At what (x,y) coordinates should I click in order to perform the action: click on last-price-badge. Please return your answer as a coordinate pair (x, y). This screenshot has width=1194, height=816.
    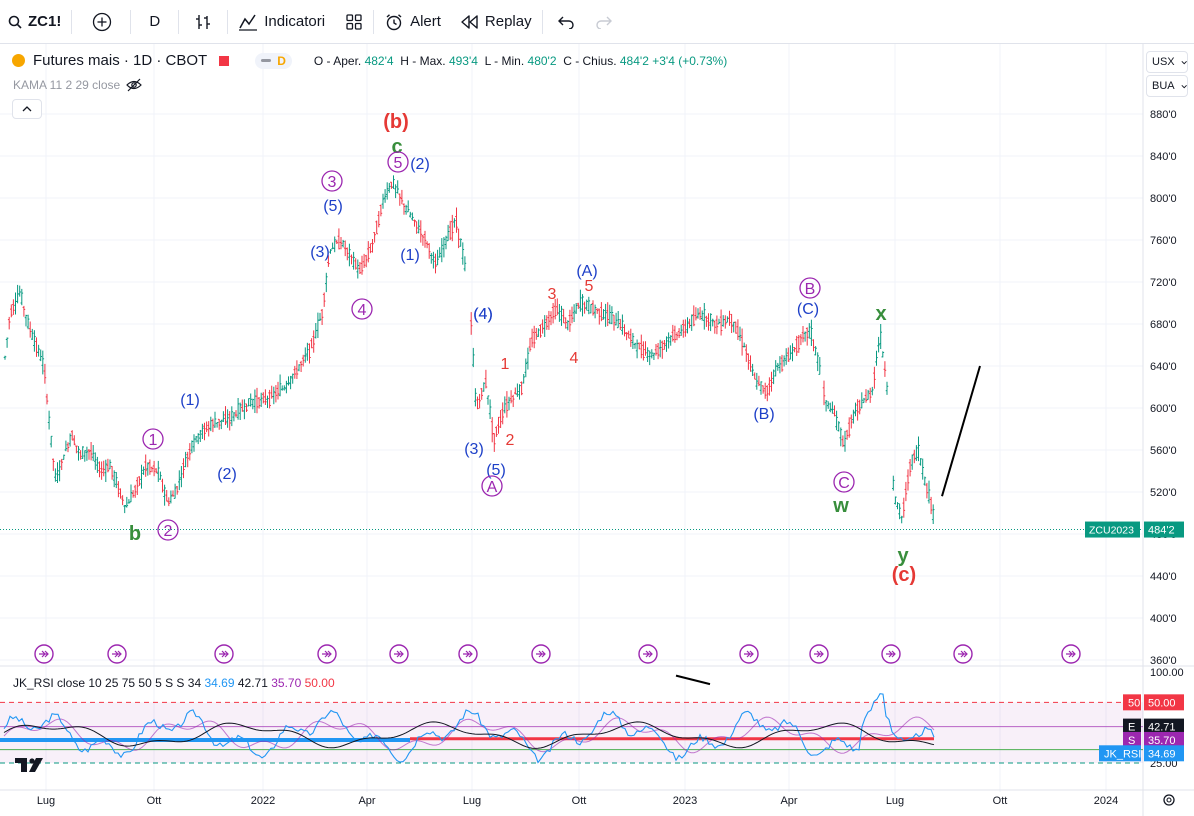
    Looking at the image, I should click on (1164, 529).